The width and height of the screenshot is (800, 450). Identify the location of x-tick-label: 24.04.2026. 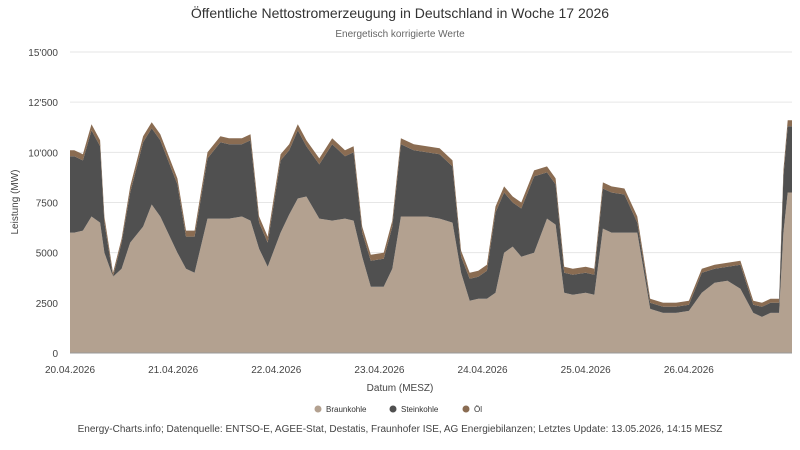
(483, 370).